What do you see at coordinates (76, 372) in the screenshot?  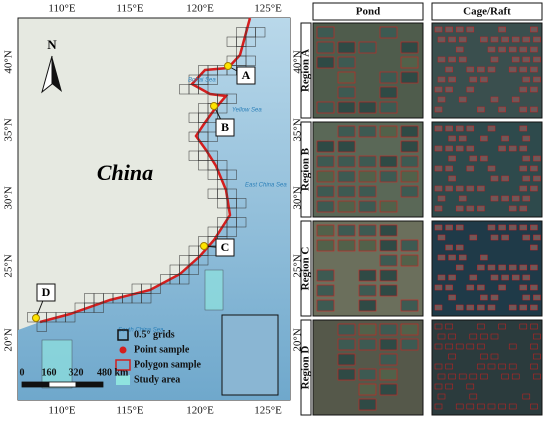 I see `scale-label: 320` at bounding box center [76, 372].